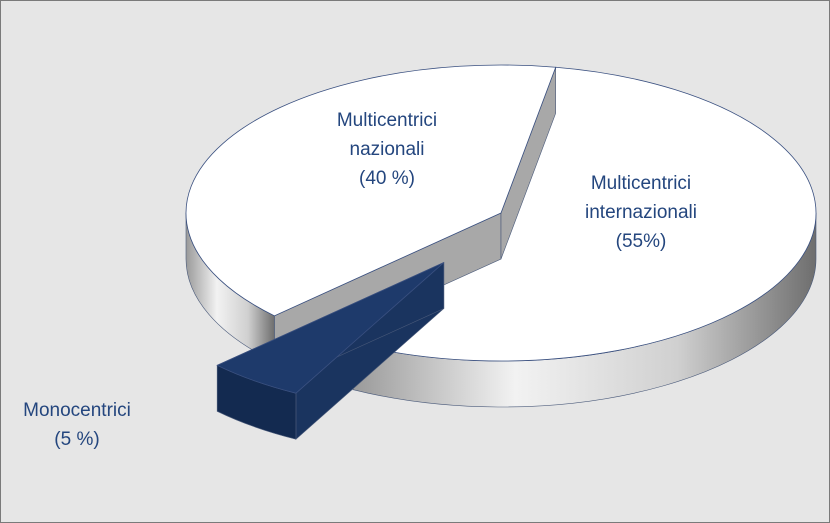 The height and width of the screenshot is (523, 830). What do you see at coordinates (77, 425) in the screenshot?
I see `slice-label: Monocentrici (5 %)` at bounding box center [77, 425].